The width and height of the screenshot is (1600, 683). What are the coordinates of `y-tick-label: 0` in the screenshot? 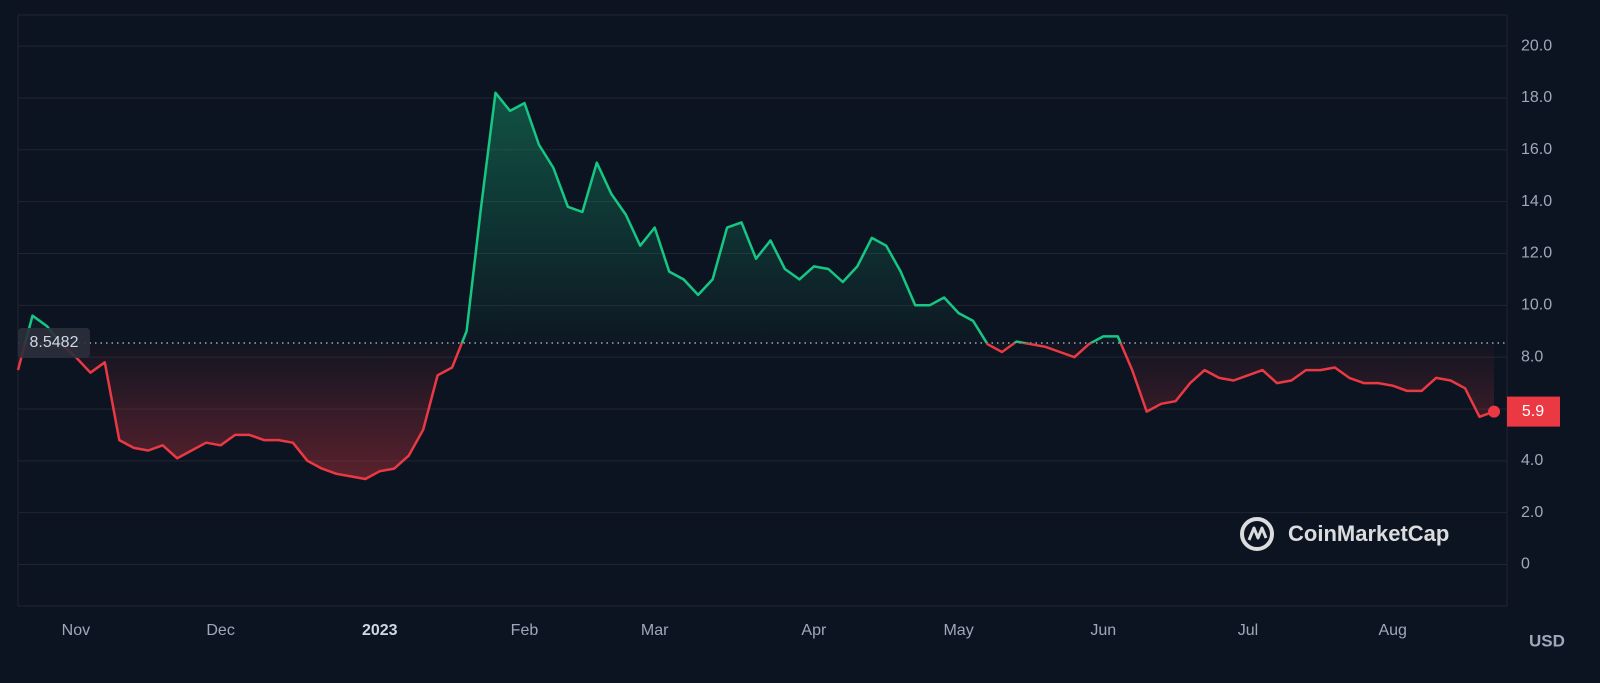 It's located at (1525, 564).